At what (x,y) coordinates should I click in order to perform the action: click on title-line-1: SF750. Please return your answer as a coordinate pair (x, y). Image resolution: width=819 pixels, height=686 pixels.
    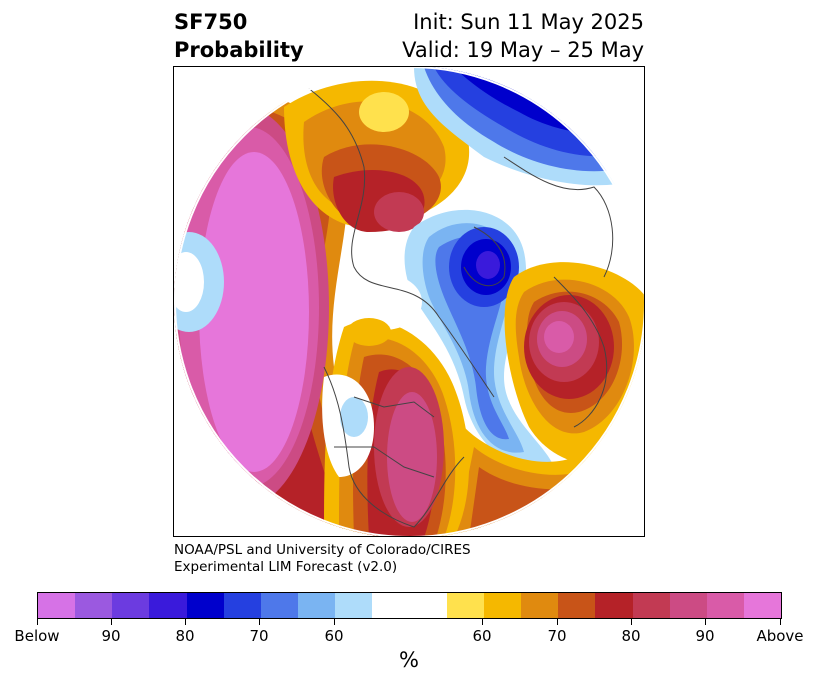
    Looking at the image, I should click on (211, 22).